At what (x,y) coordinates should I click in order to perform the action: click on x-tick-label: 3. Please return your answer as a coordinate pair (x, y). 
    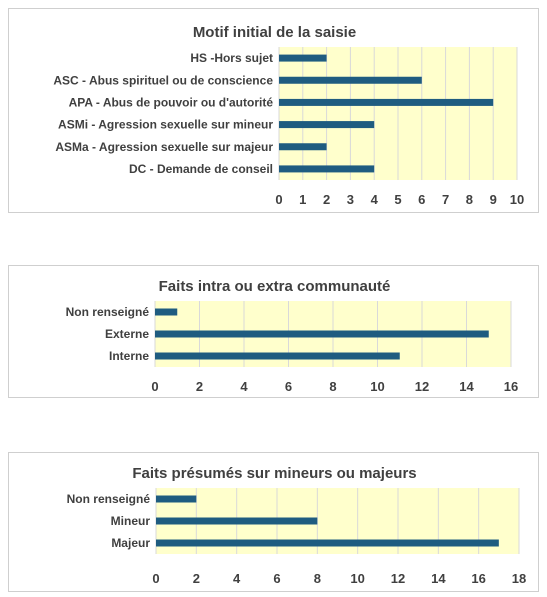
    Looking at the image, I should click on (350, 199).